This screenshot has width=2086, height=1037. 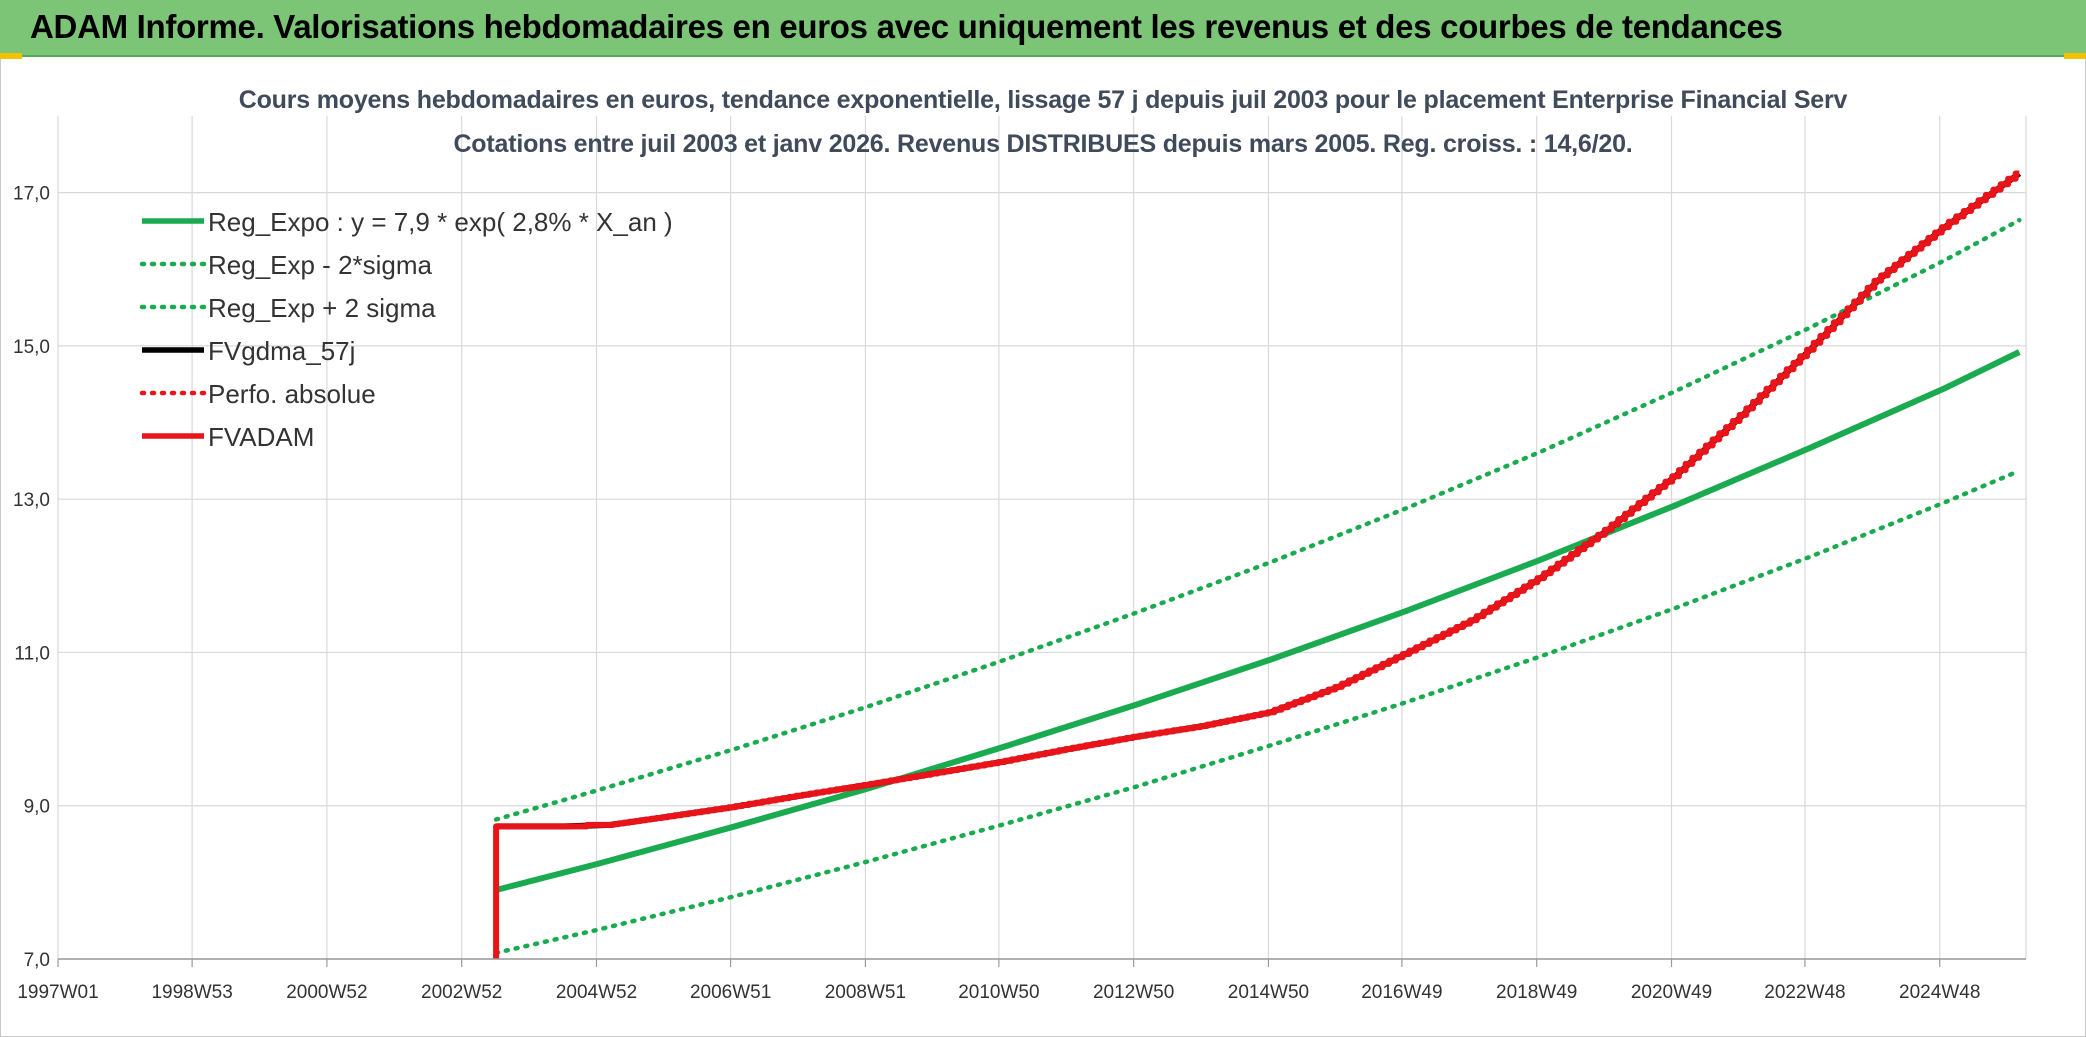 What do you see at coordinates (292, 394) in the screenshot?
I see `legend-label: Perfo. absolue` at bounding box center [292, 394].